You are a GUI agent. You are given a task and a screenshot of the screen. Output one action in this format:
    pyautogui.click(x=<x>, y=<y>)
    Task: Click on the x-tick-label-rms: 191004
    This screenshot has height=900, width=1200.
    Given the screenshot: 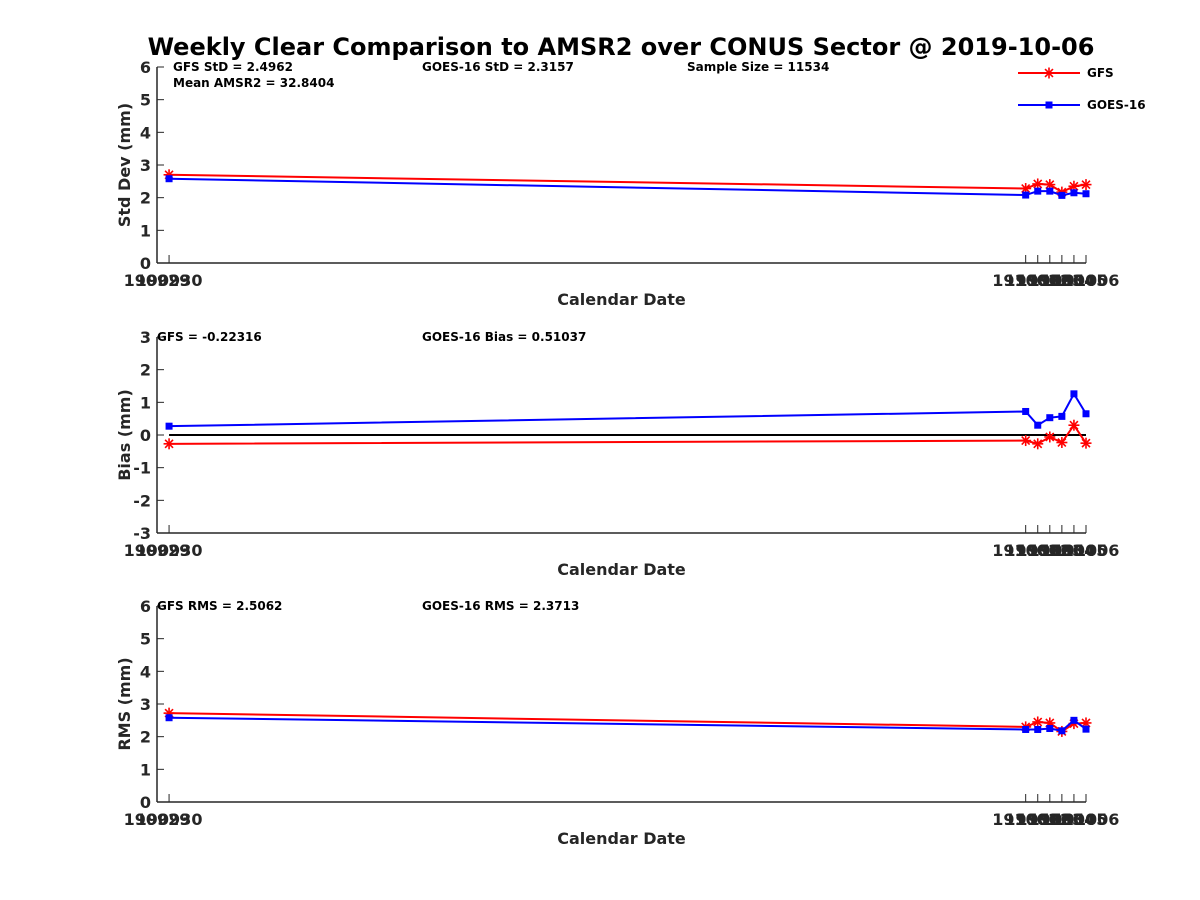 What is the action you would take?
    pyautogui.click(x=1061, y=819)
    